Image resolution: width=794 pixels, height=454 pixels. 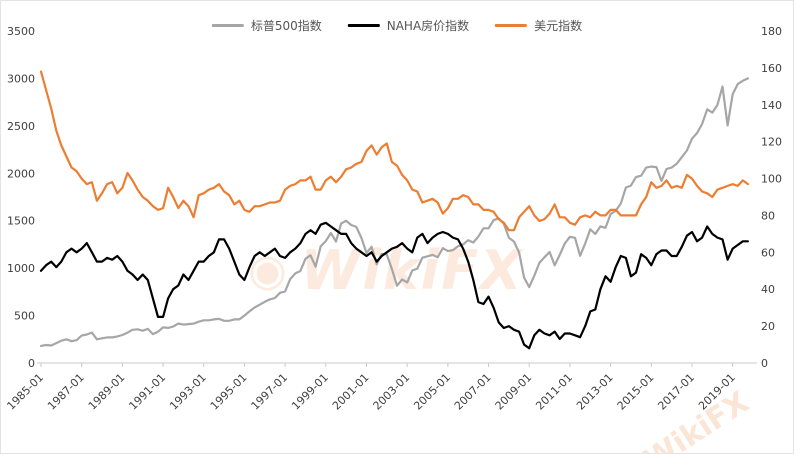 I want to click on svg-text: 2017-01, so click(x=676, y=392).